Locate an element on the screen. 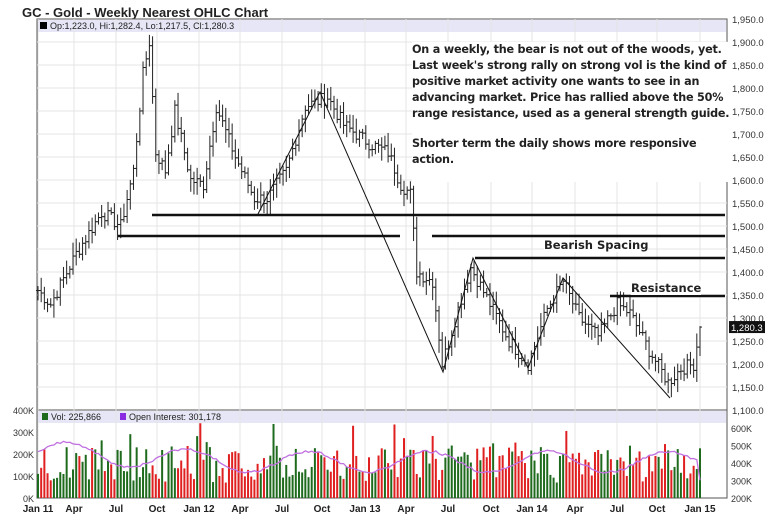 Image resolution: width=765 pixels, height=532 pixels. volume-tick-label: 400K is located at coordinates (23, 411).